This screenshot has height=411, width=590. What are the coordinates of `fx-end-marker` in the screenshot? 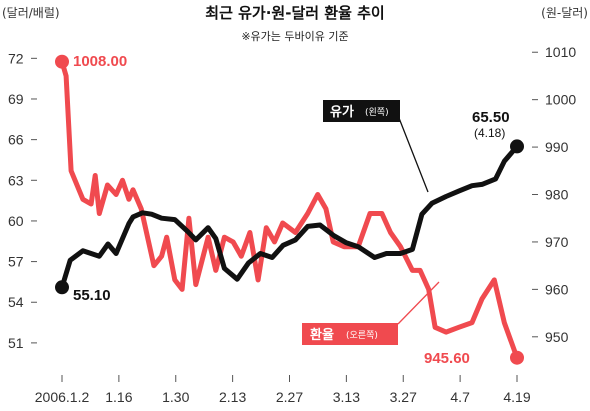 It's located at (517, 357).